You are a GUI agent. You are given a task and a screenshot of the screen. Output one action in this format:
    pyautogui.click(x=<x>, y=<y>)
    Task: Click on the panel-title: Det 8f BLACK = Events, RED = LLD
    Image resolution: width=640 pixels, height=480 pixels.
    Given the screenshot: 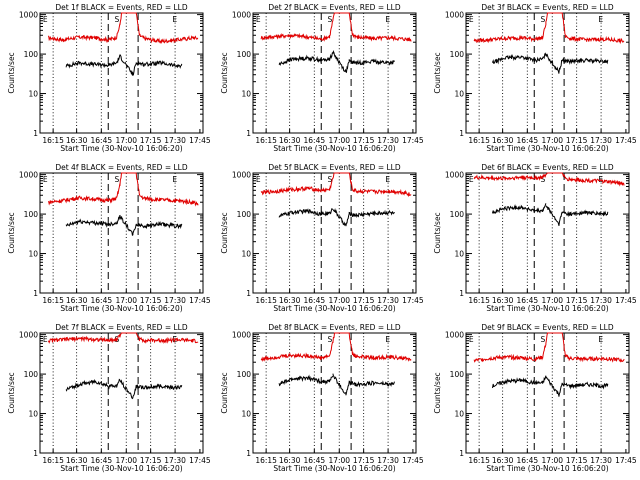 What is the action you would take?
    pyautogui.click(x=334, y=327)
    